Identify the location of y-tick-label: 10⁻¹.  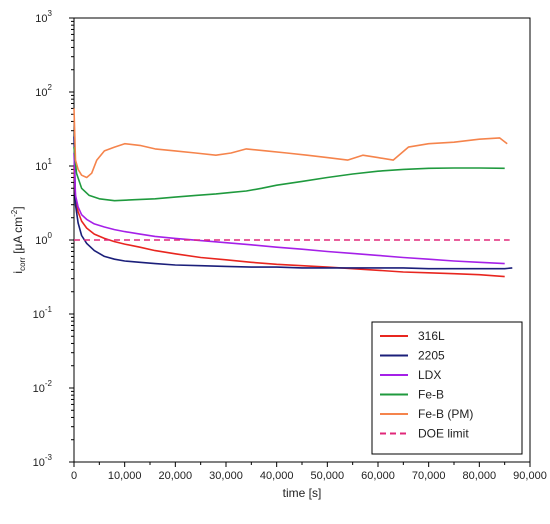
(43, 313).